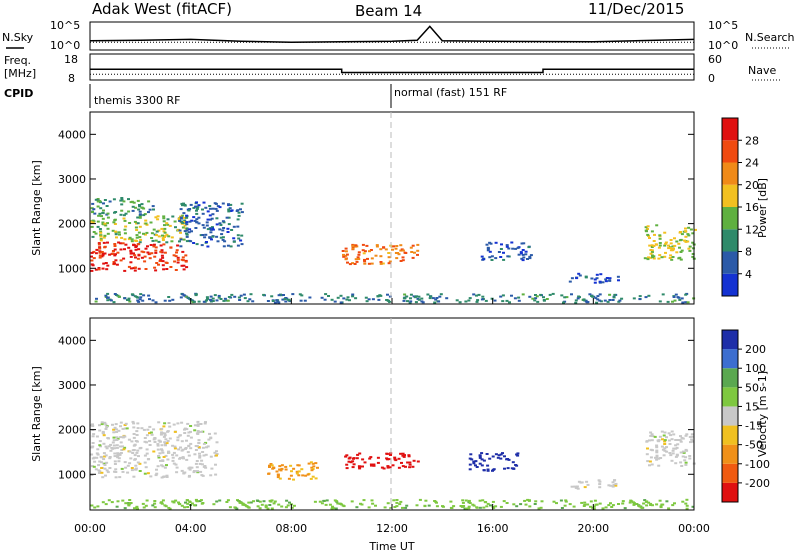  Describe the element at coordinates (72, 179) in the screenshot. I see `ytick-label: 3000` at that location.